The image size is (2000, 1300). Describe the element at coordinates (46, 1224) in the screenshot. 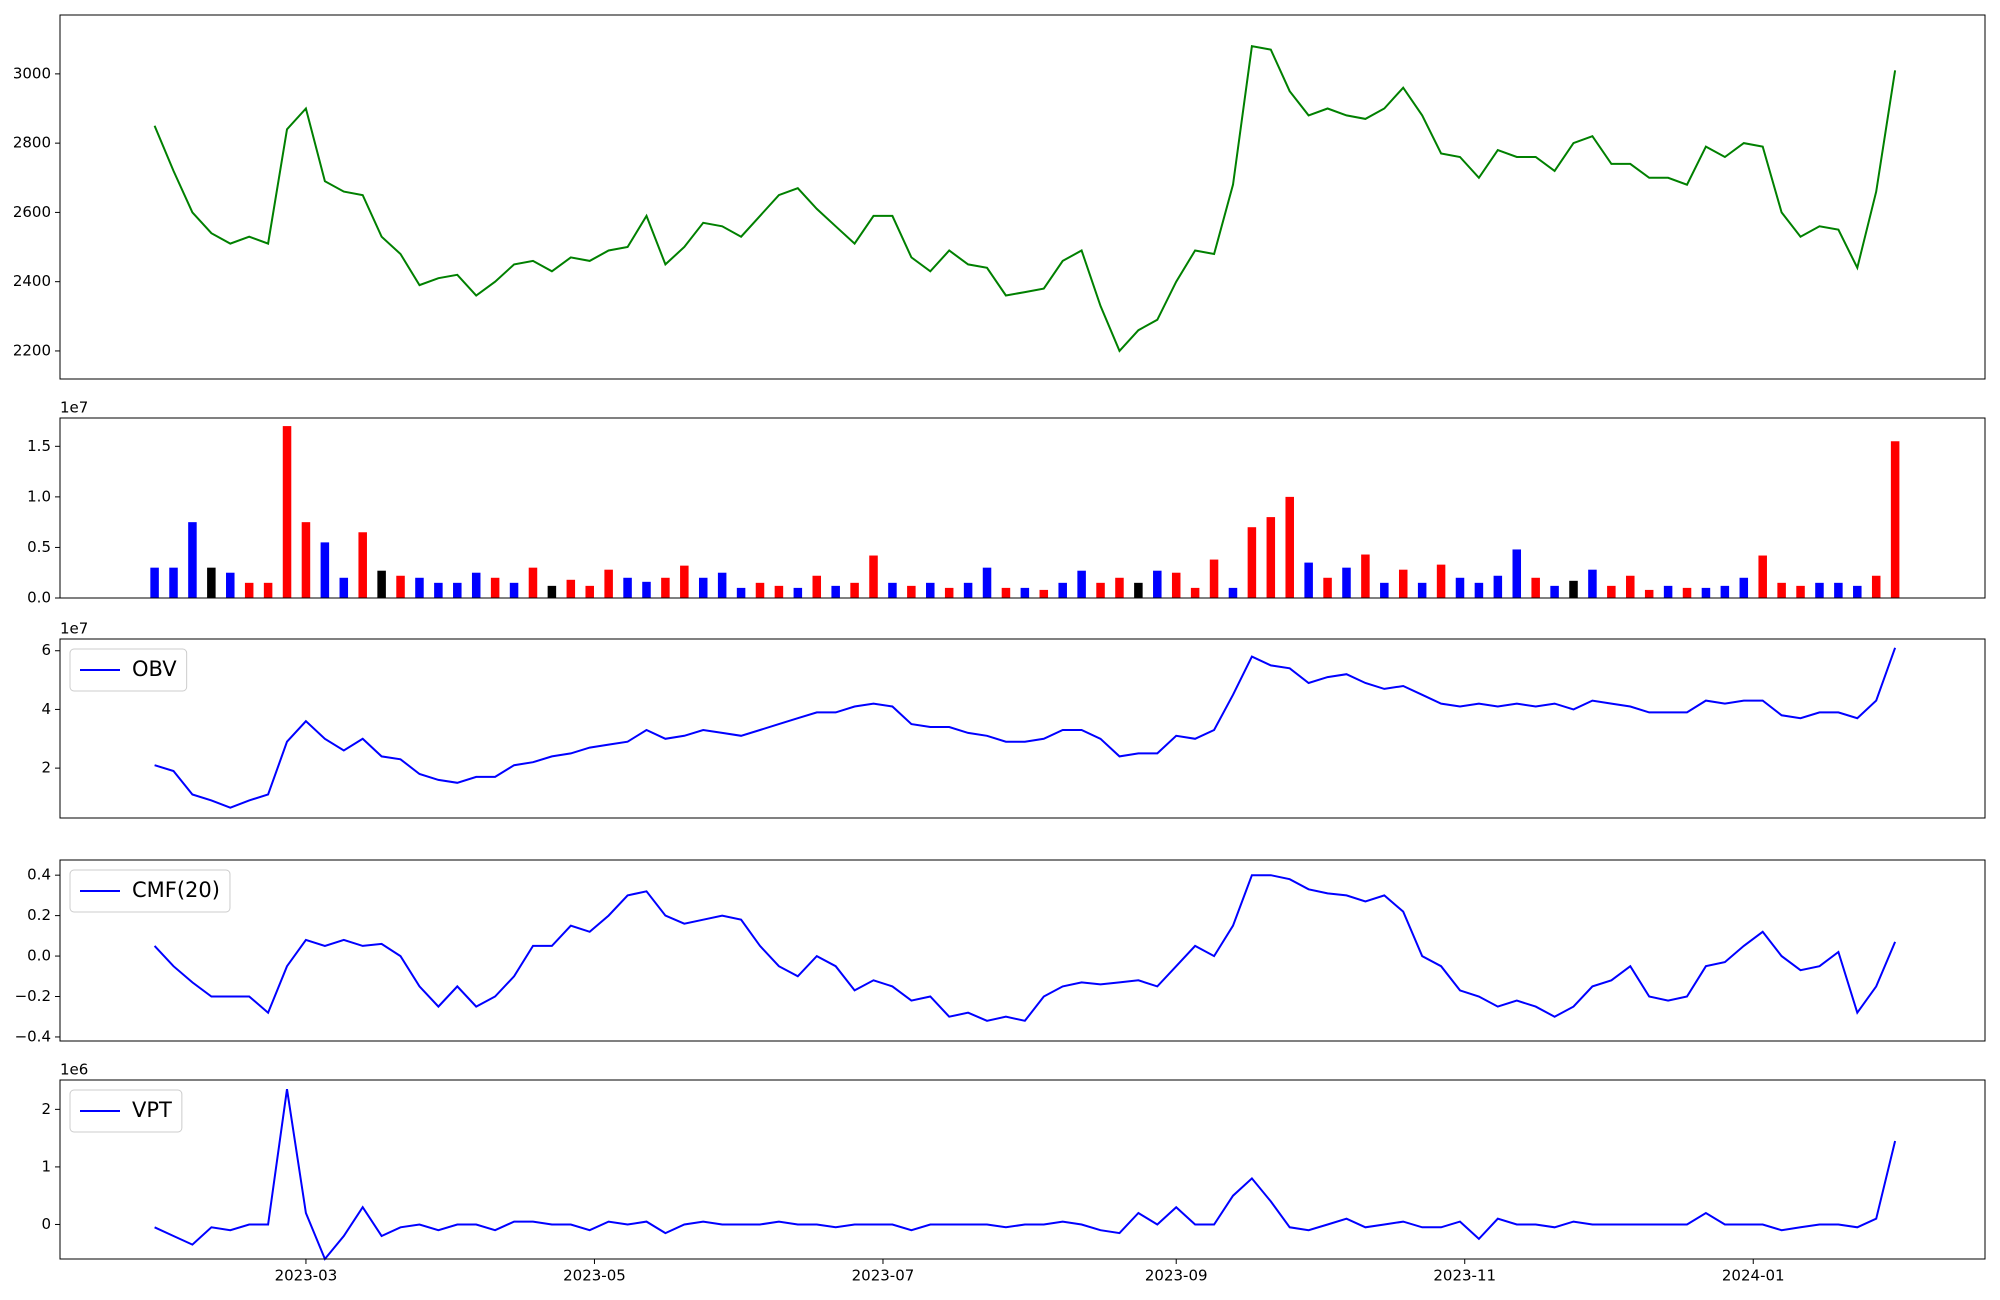

I see `y-tick-label: 0` at that location.